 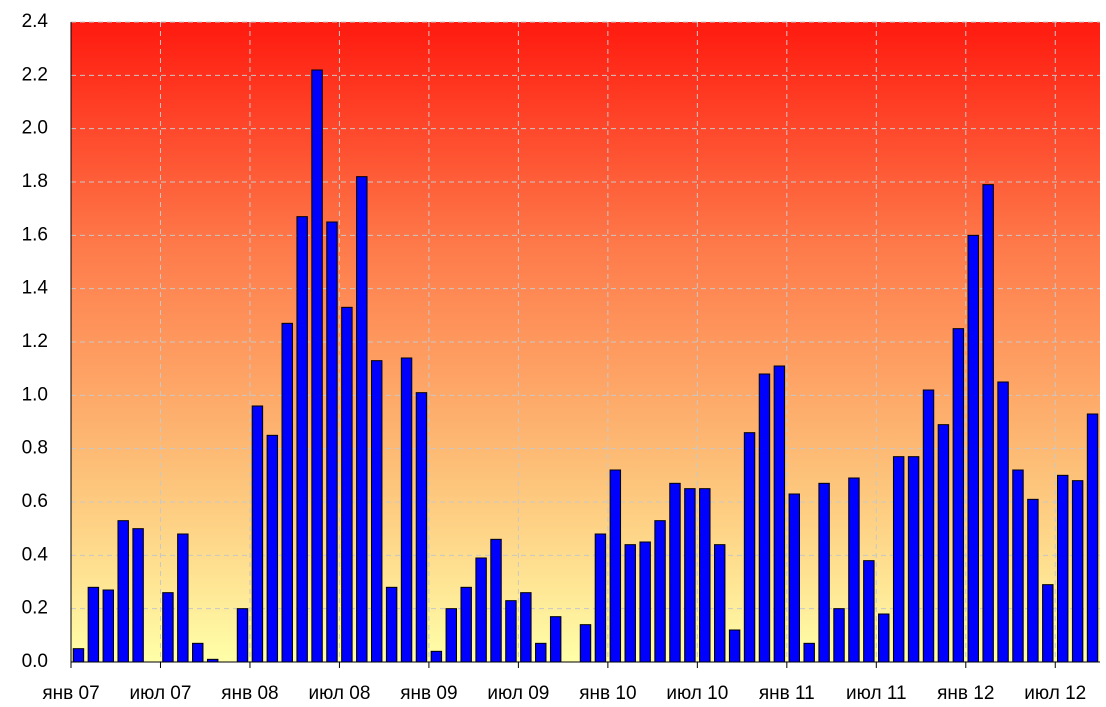 I want to click on y-tick-label: 0.2, so click(x=35, y=608).